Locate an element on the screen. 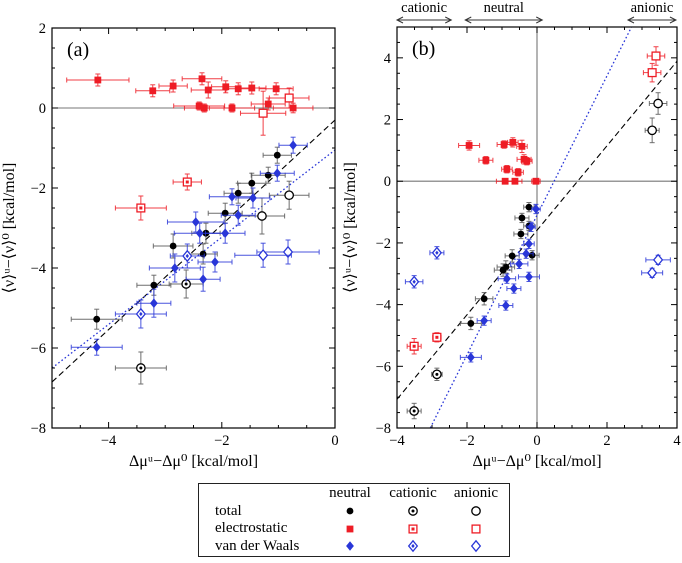 Image resolution: width=682 pixels, height=563 pixels. legend-column-neutral: neutral is located at coordinates (350, 493).